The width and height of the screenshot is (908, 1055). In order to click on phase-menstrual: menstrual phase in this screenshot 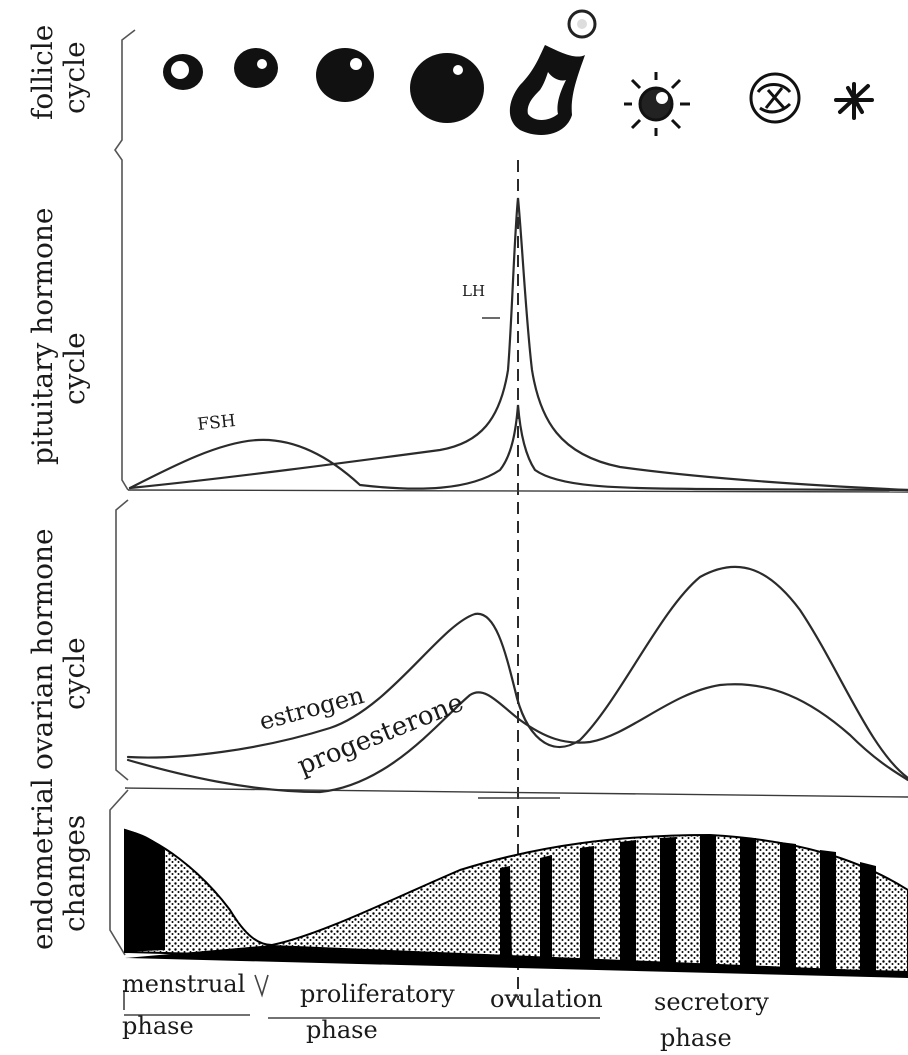, I will do `click(187, 1005)`.